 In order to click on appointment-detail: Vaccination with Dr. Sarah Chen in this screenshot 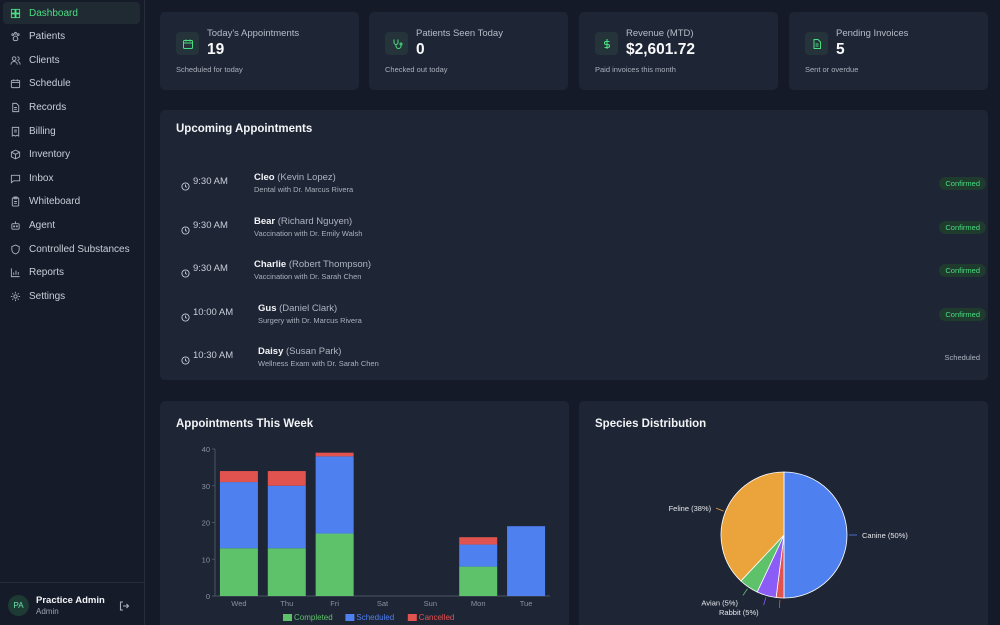, I will do `click(308, 276)`.